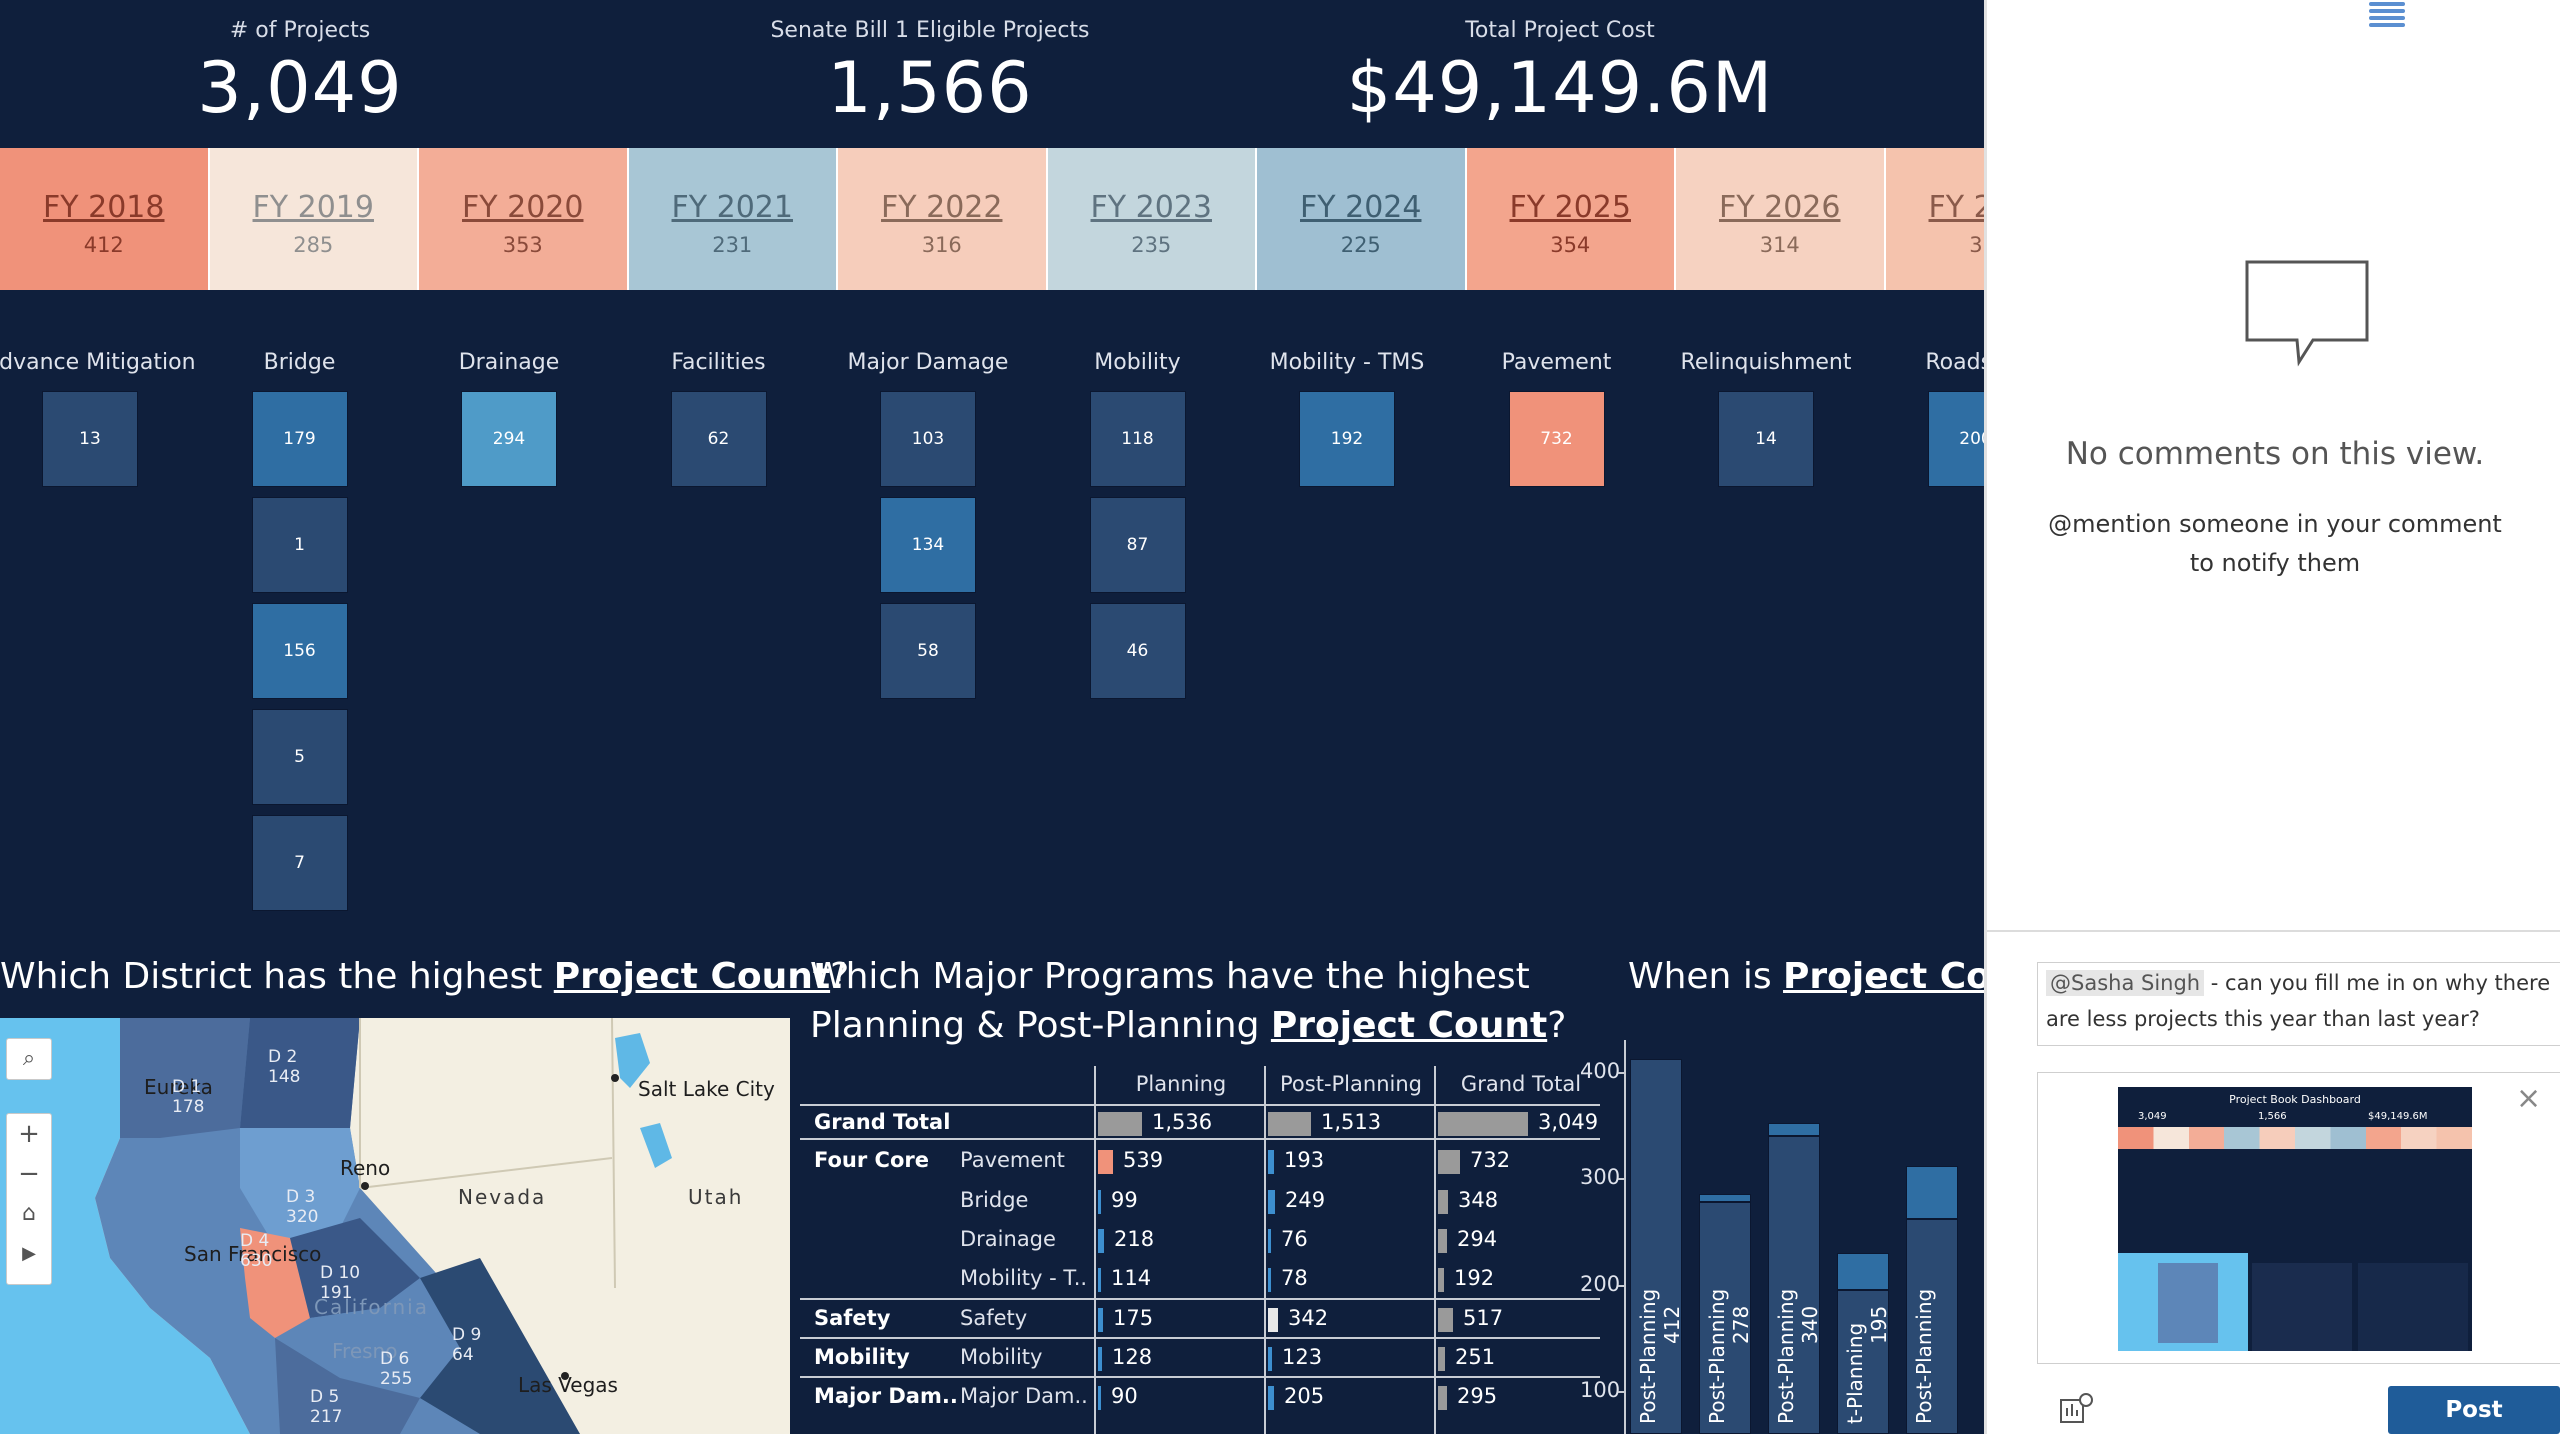 Image resolution: width=2560 pixels, height=1434 pixels. What do you see at coordinates (1409, 1025) in the screenshot?
I see `programs-title-link: Project Count` at bounding box center [1409, 1025].